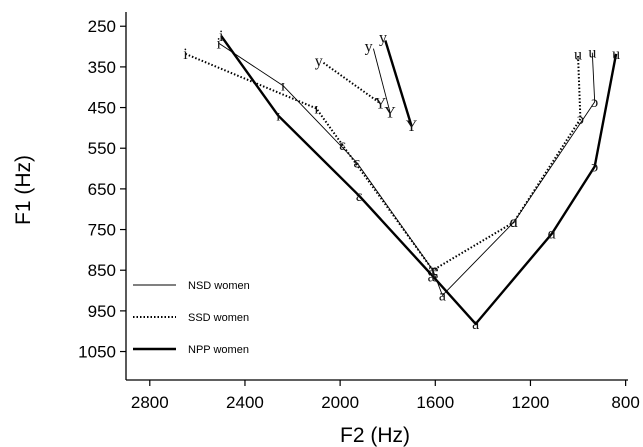 The width and height of the screenshot is (643, 447). What do you see at coordinates (102, 311) in the screenshot?
I see `y-tick-label: 950` at bounding box center [102, 311].